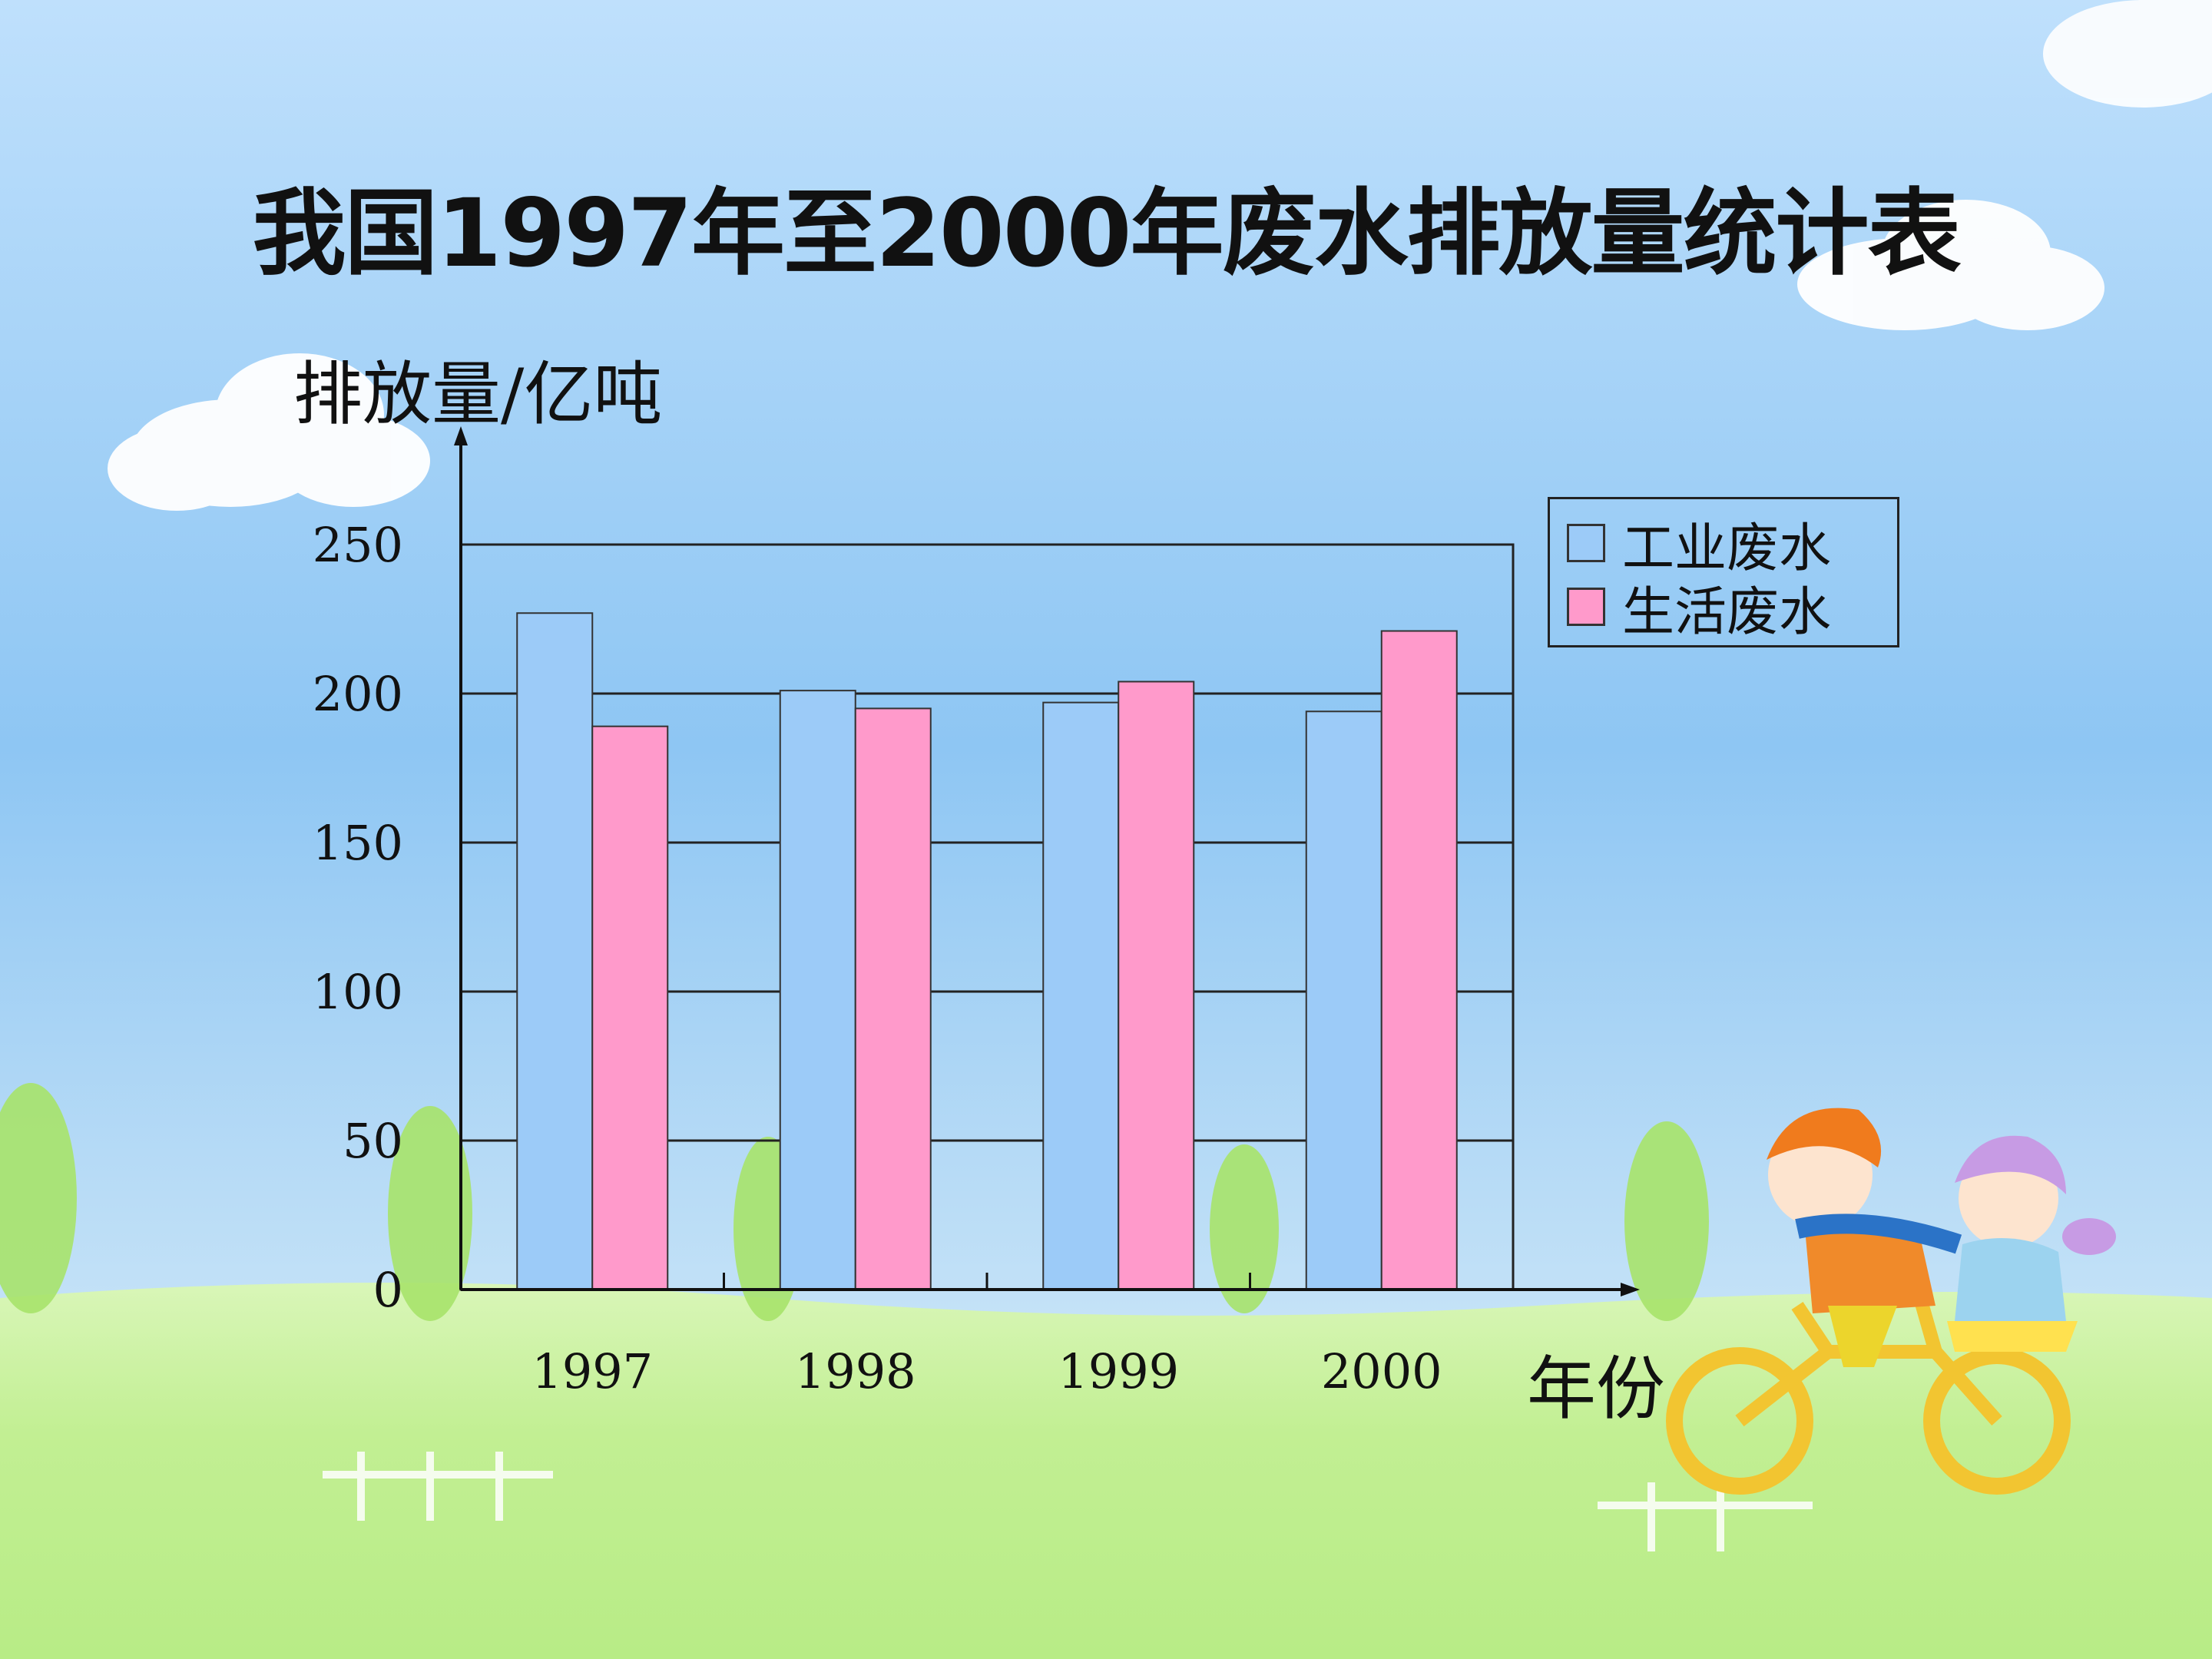 The height and width of the screenshot is (1659, 2212). What do you see at coordinates (269, 432) in the screenshot?
I see `cloud-left` at bounding box center [269, 432].